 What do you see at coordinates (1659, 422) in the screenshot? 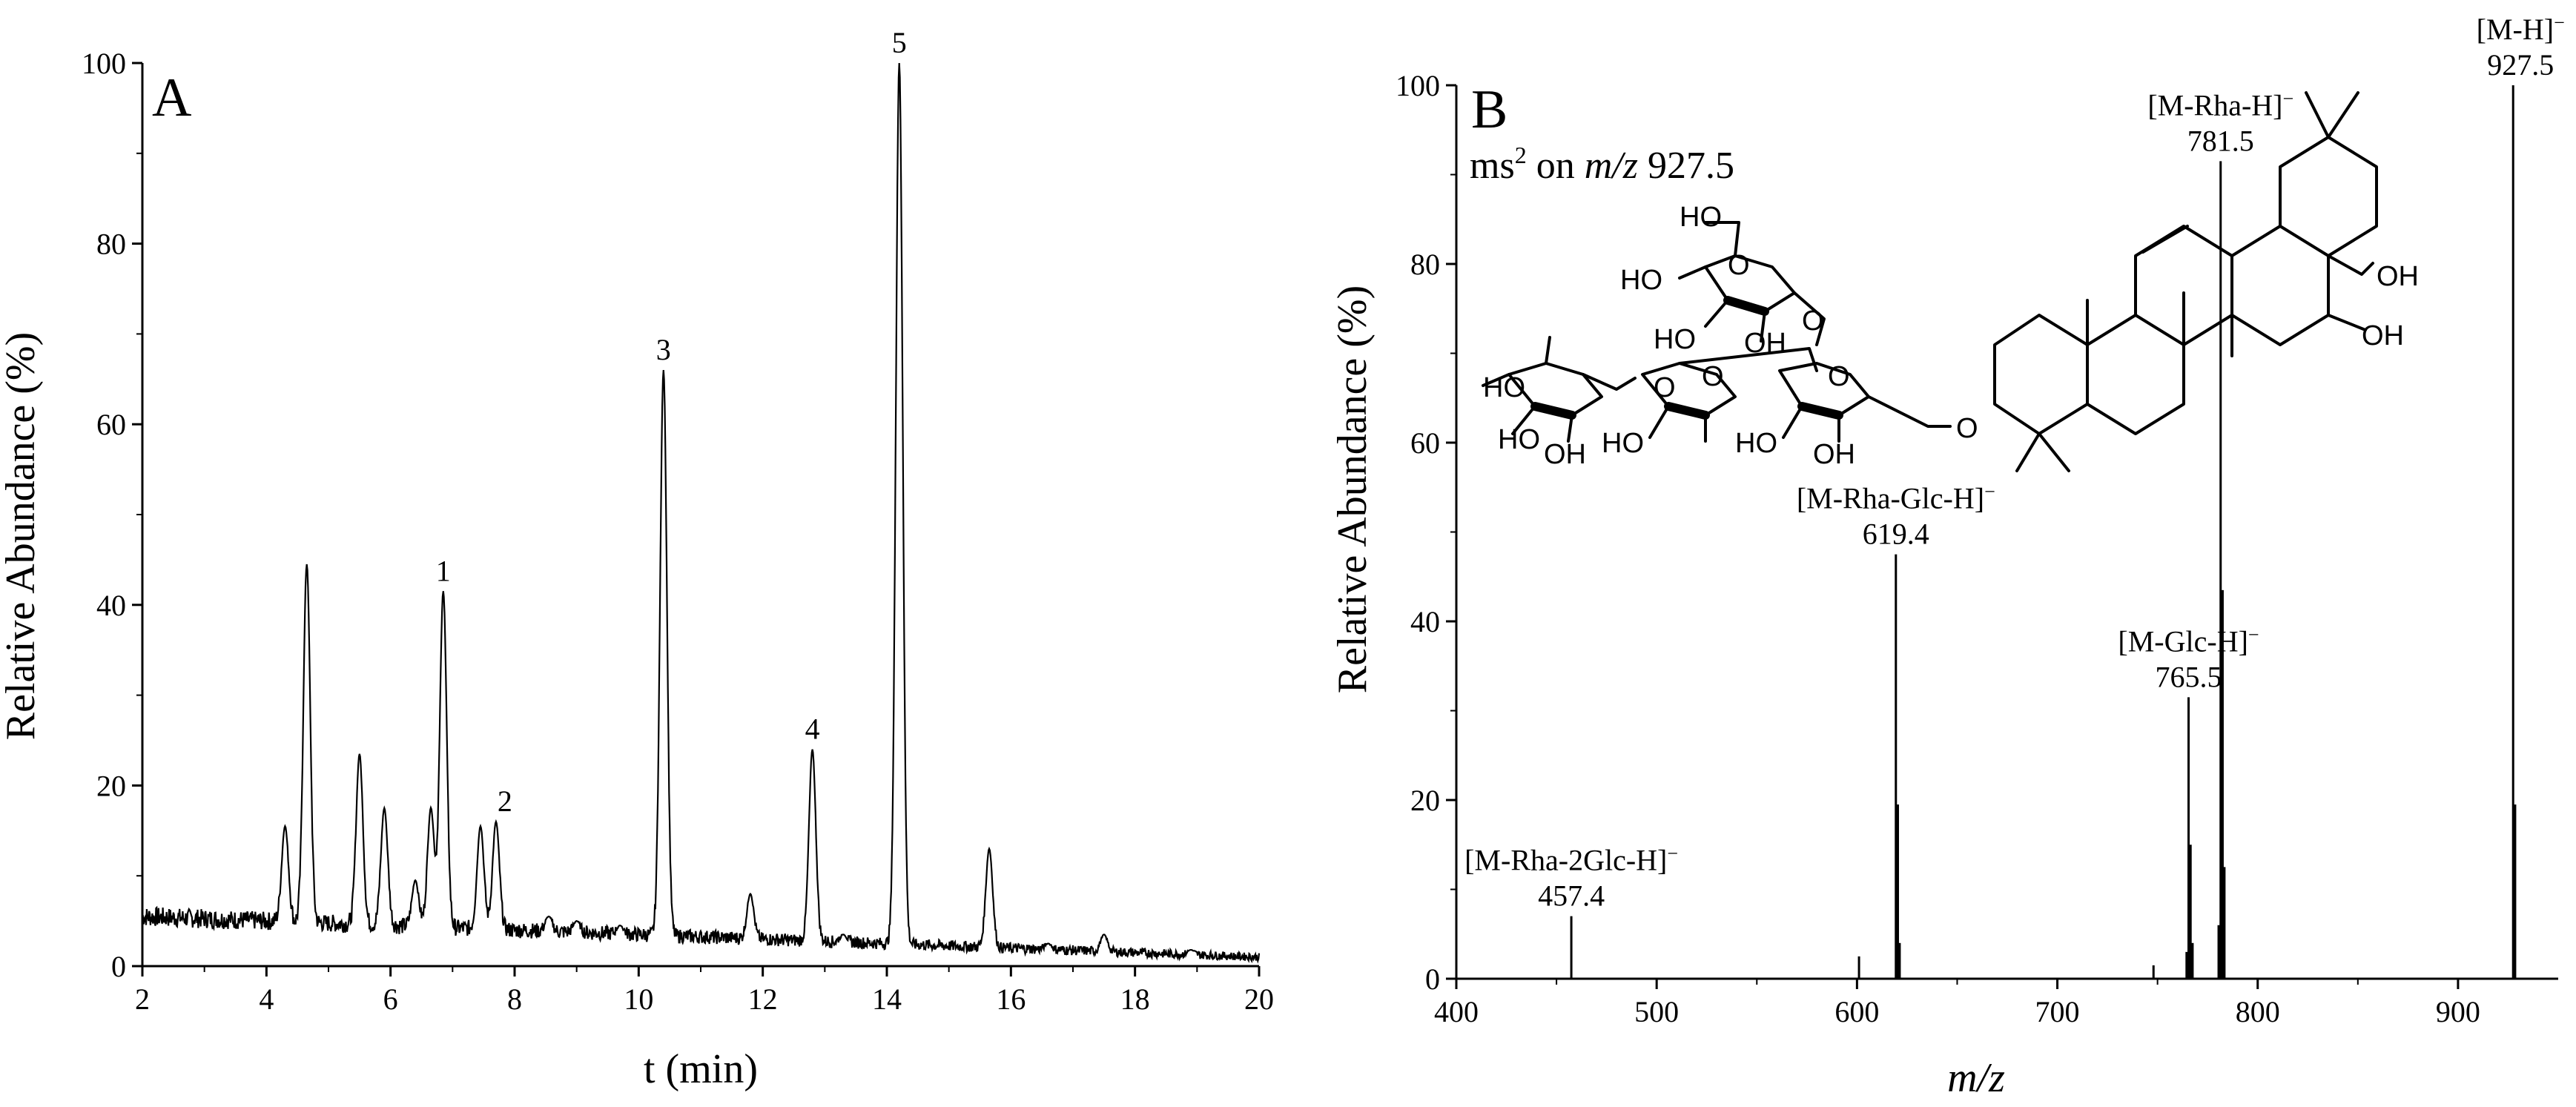
I see `glucose-bottom-oh1` at bounding box center [1659, 422].